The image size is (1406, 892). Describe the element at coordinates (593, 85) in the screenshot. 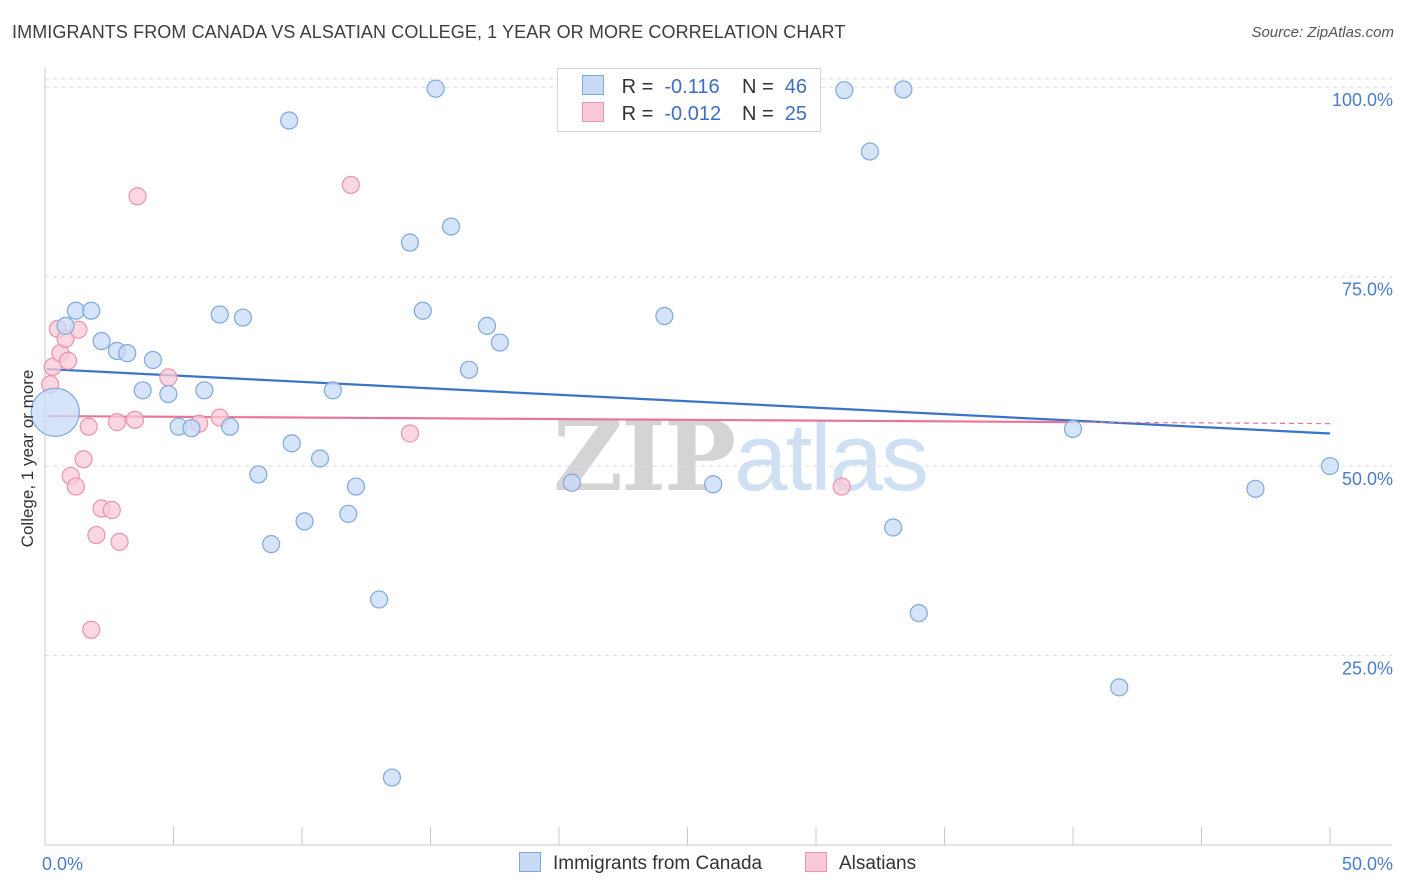

I see `legend-swatch-blue` at that location.